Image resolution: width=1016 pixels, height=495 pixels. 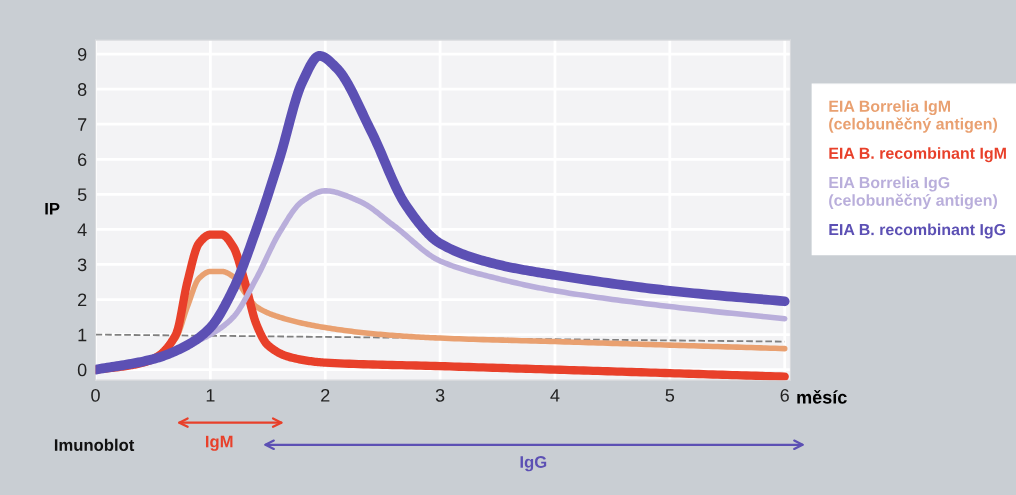 What do you see at coordinates (913, 193) in the screenshot?
I see `text: EIA Borrelia IgG (celobuněčný antigen)` at bounding box center [913, 193].